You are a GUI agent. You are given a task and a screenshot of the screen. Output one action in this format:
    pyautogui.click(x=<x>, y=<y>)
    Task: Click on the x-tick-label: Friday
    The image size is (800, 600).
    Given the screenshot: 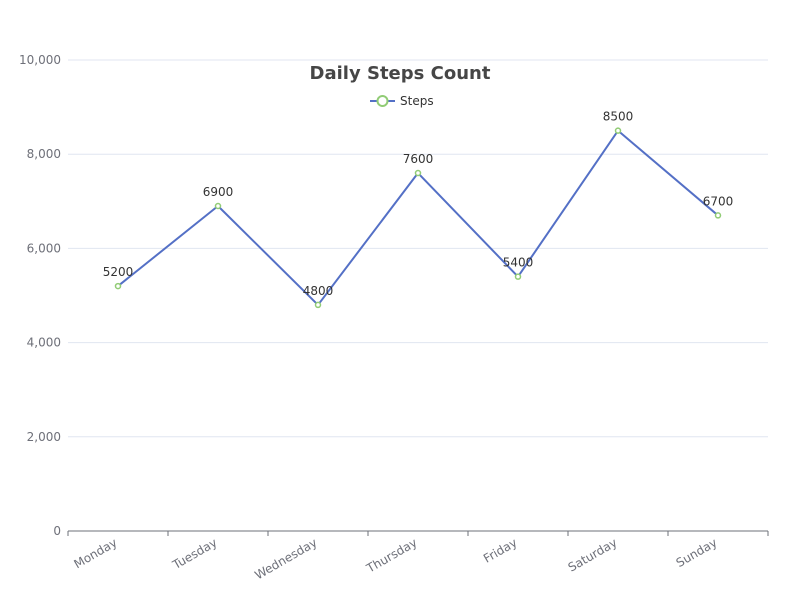 What is the action you would take?
    pyautogui.click(x=500, y=550)
    